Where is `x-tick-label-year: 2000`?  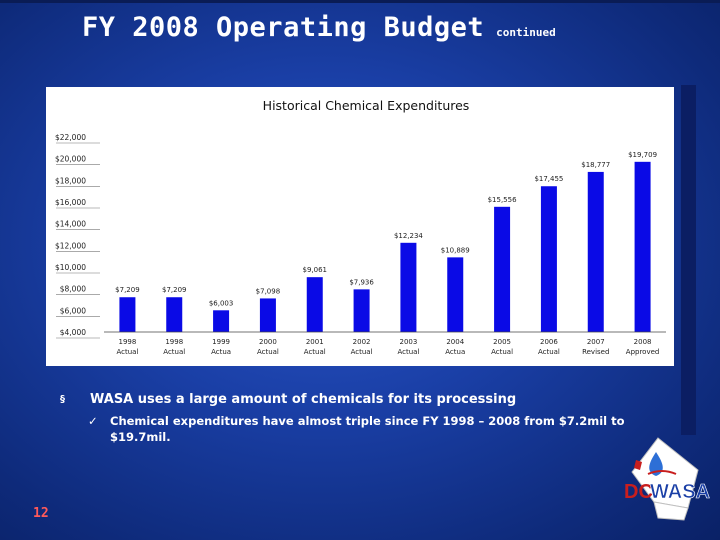
x-tick-label-year: 2000 is located at coordinates (268, 342).